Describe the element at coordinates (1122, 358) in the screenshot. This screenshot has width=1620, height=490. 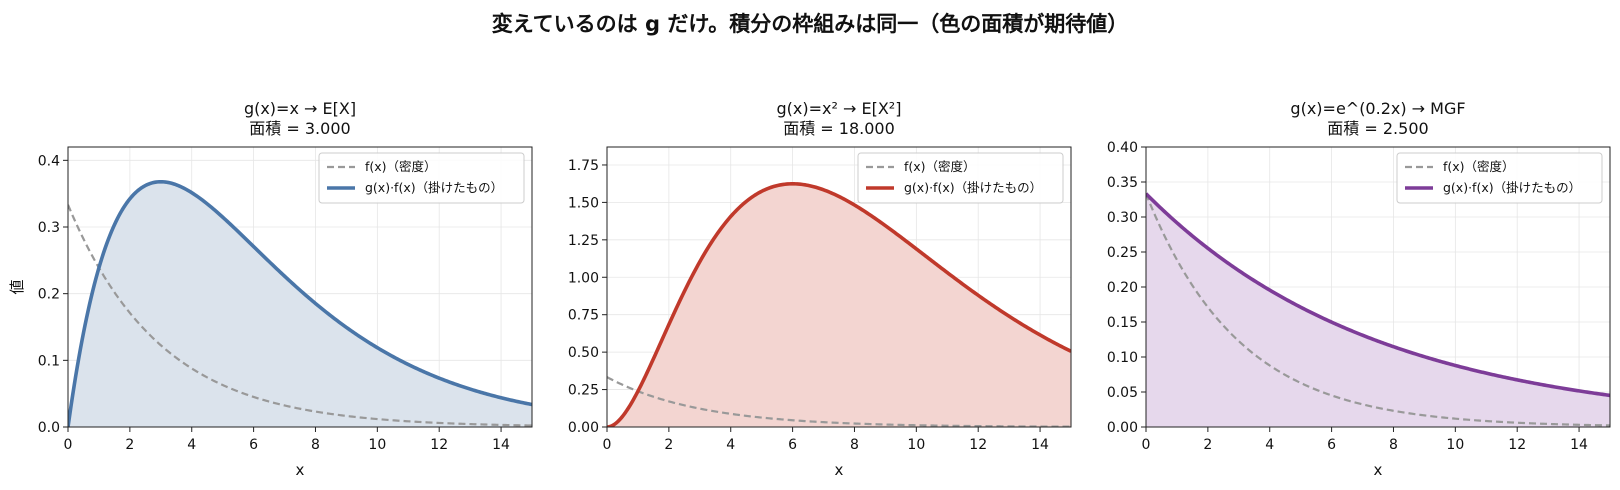
I see `y-tick-label: 0.10` at that location.